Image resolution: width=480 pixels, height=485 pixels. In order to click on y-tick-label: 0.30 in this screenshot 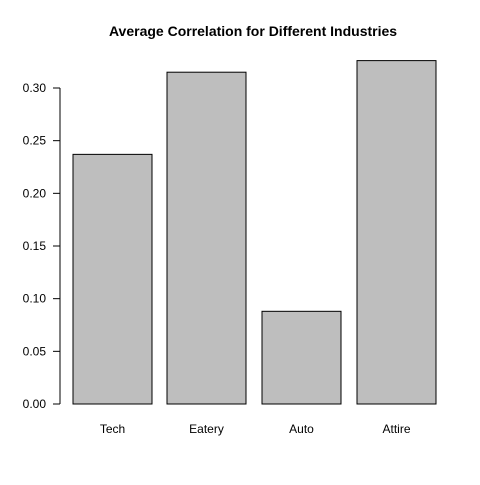, I will do `click(35, 88)`.